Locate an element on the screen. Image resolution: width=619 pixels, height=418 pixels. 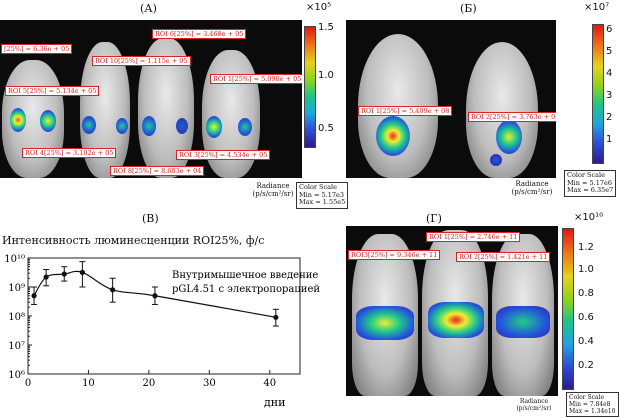
roi-label: ROI 3[25%] = 4.534e + 05 is located at coordinates (223, 155).